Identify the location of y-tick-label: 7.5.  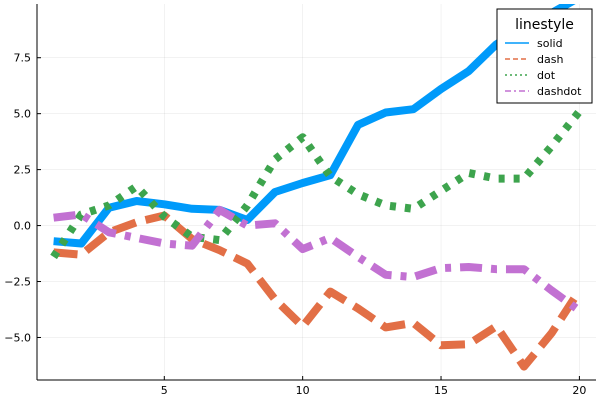
(23, 58).